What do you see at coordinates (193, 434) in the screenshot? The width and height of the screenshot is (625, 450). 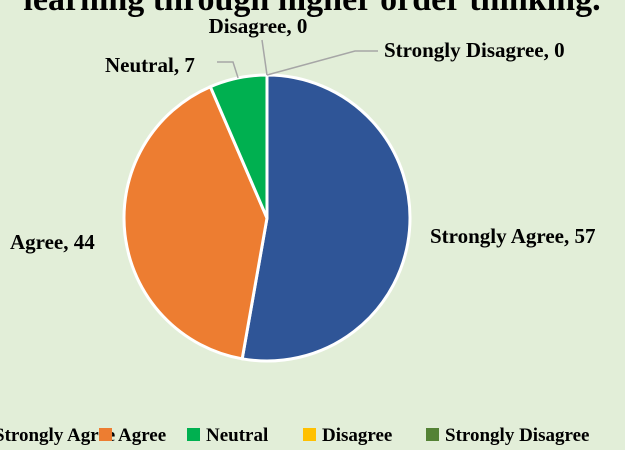 I see `legend-swatch-neutral` at bounding box center [193, 434].